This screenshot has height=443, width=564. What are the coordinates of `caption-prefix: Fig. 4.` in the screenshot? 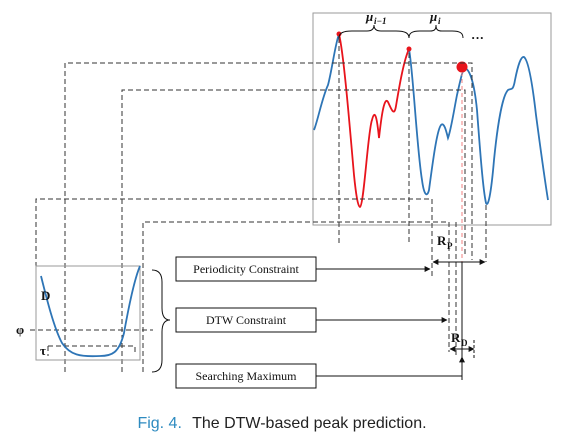 It's located at (159, 423).